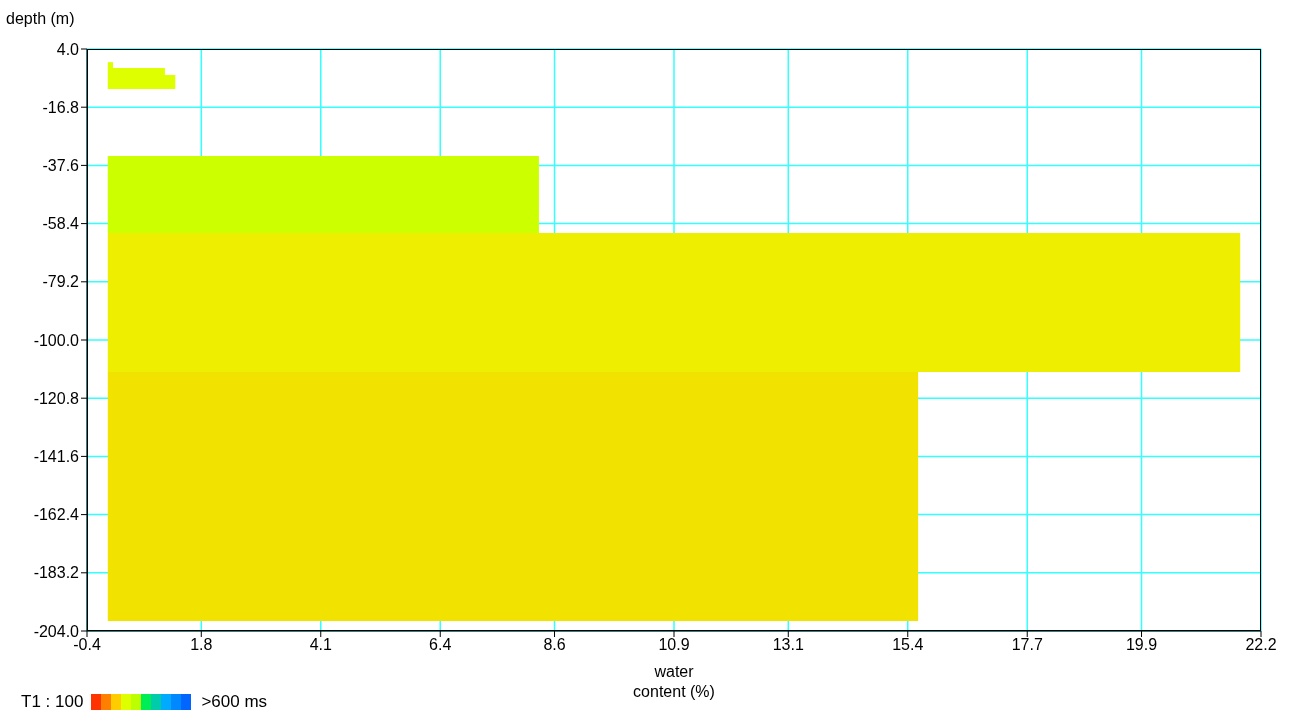 The width and height of the screenshot is (1289, 713). Describe the element at coordinates (554, 645) in the screenshot. I see `x-tick-label: 8.6` at that location.